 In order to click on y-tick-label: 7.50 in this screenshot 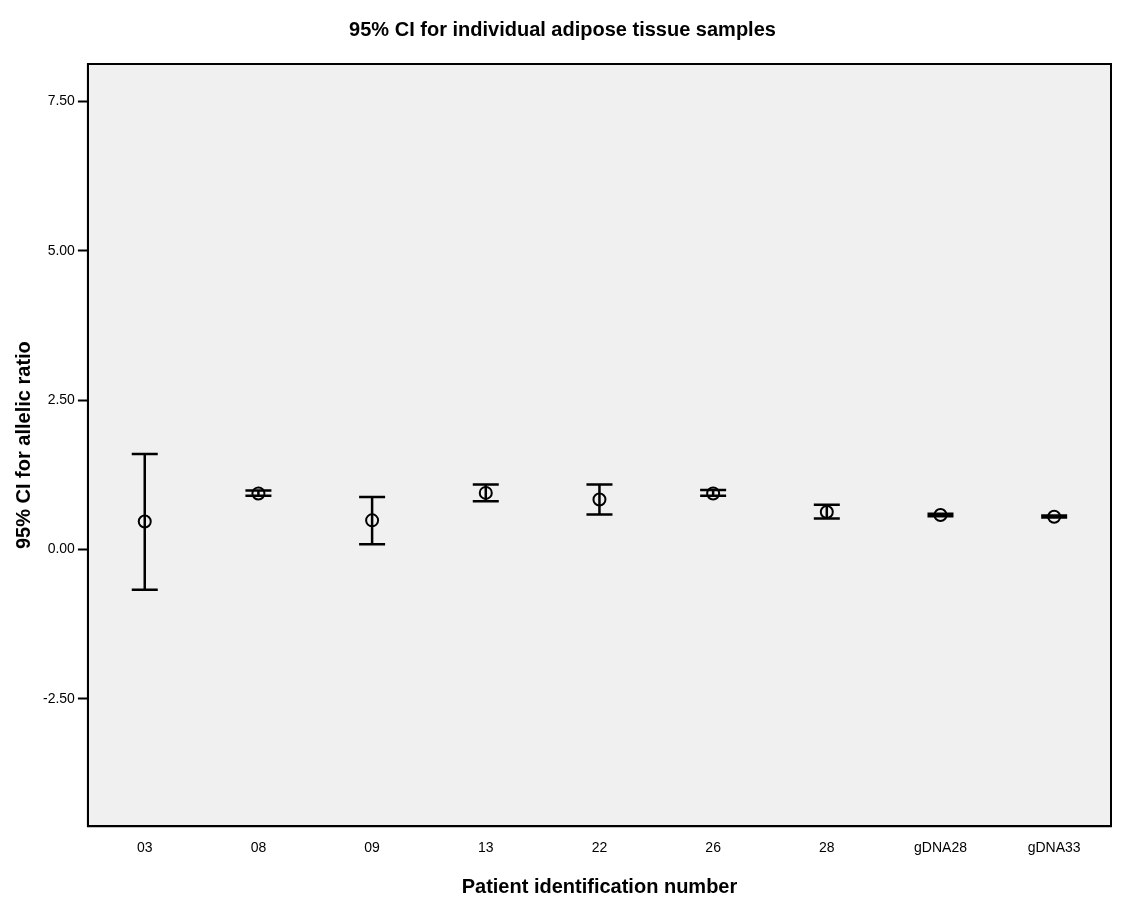, I will do `click(61, 100)`.